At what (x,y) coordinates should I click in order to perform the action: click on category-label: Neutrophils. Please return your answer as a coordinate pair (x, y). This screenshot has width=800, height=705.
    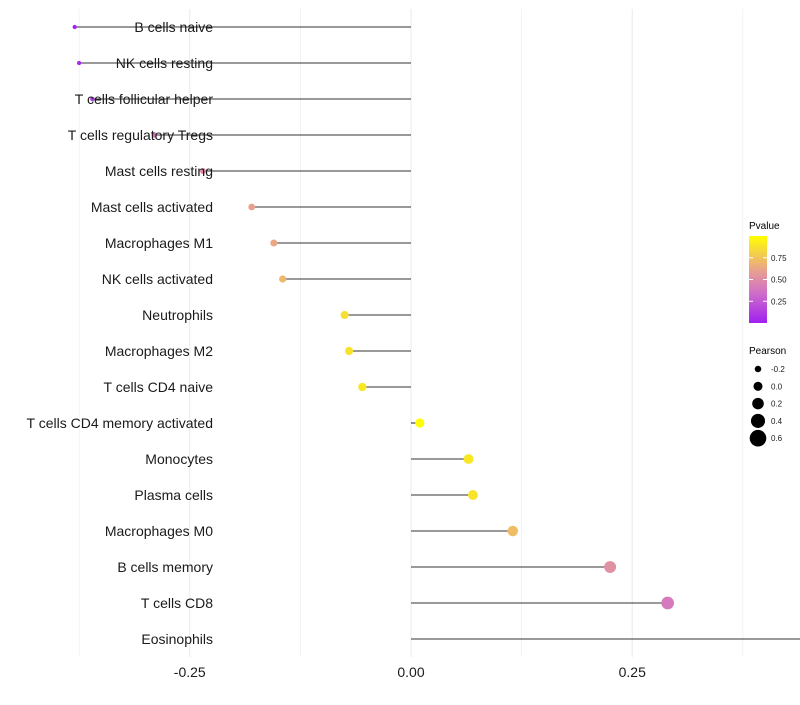
    Looking at the image, I should click on (177, 315).